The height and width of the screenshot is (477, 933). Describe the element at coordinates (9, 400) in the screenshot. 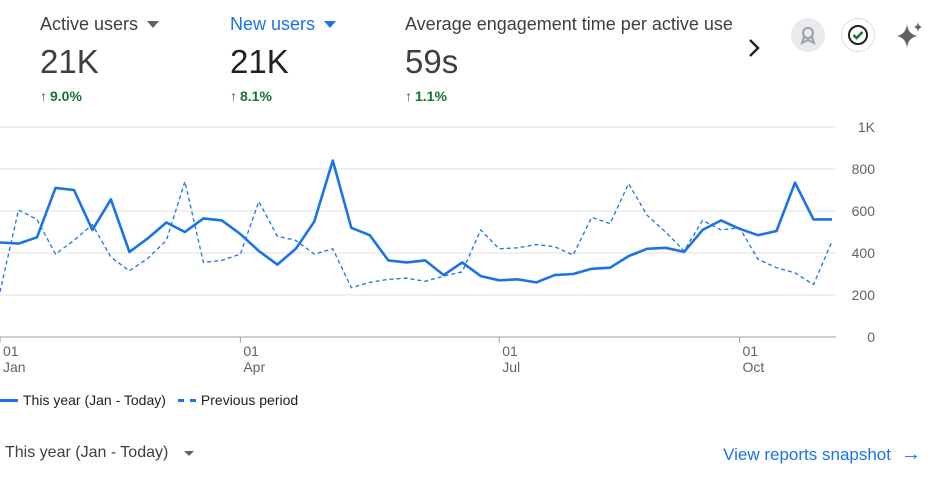

I see `legend-swatch-solid` at that location.